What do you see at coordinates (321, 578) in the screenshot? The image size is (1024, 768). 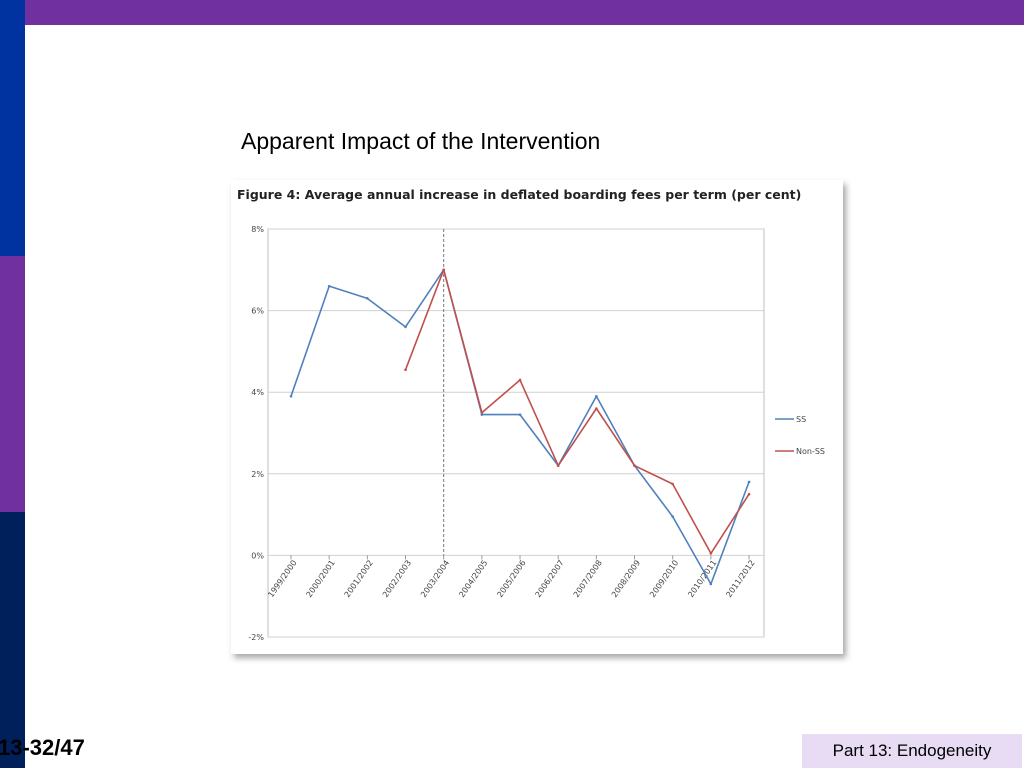 I see `x-tick-label: 2000/2001` at bounding box center [321, 578].